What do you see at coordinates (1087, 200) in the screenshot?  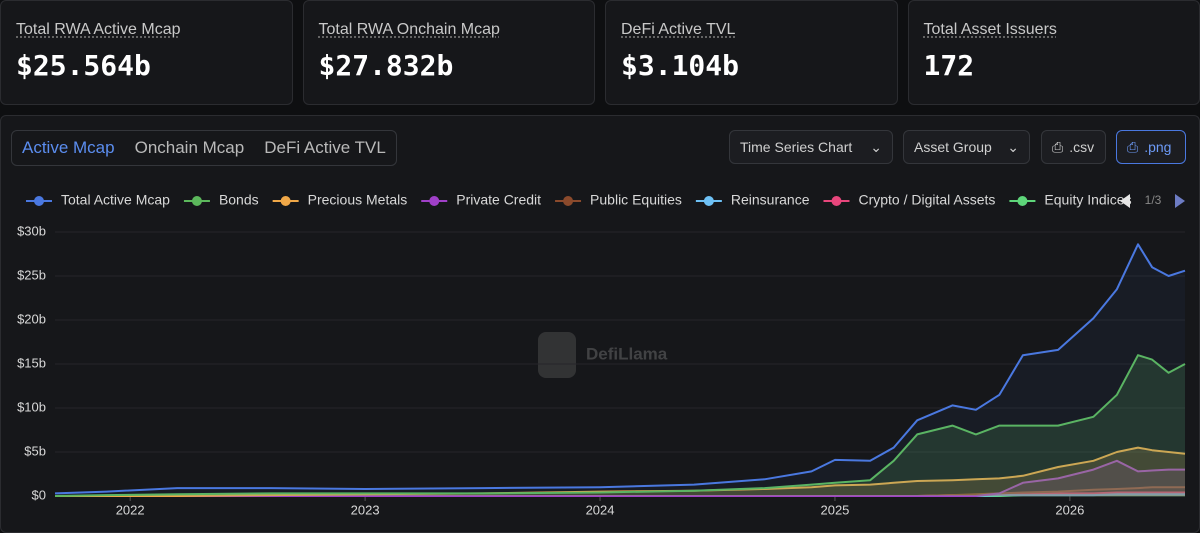 I see `legend-label: Equity Indices` at bounding box center [1087, 200].